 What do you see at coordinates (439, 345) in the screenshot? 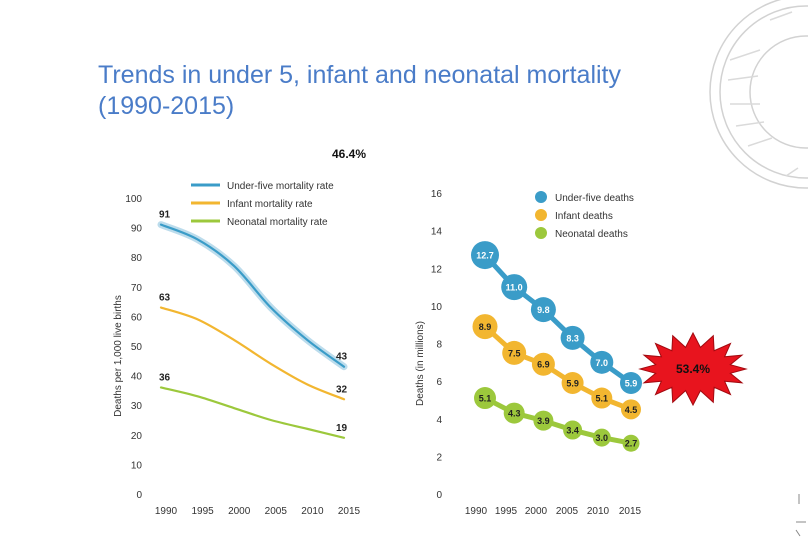
I see `y-tick-label: 8` at bounding box center [439, 345].